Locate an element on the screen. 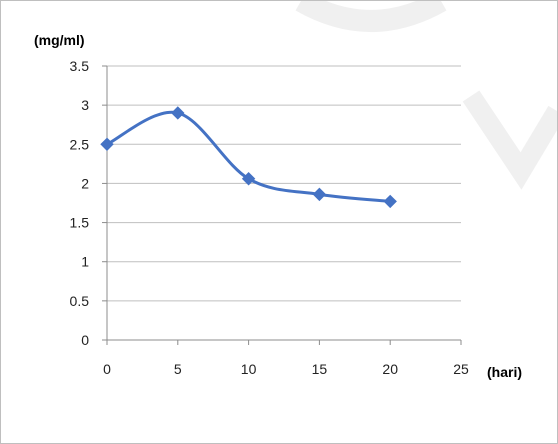 This screenshot has height=444, width=558. y-tick-label-5: 2.5 is located at coordinates (80, 144).